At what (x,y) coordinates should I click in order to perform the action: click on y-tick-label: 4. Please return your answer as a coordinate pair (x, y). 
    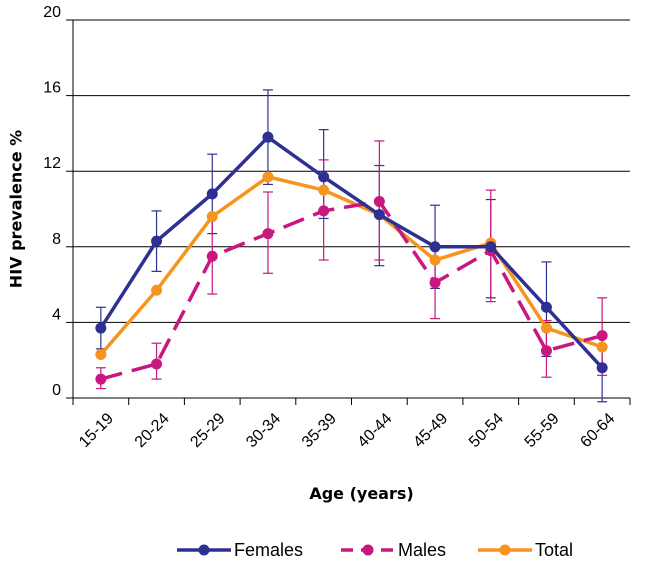
    Looking at the image, I should click on (56, 314).